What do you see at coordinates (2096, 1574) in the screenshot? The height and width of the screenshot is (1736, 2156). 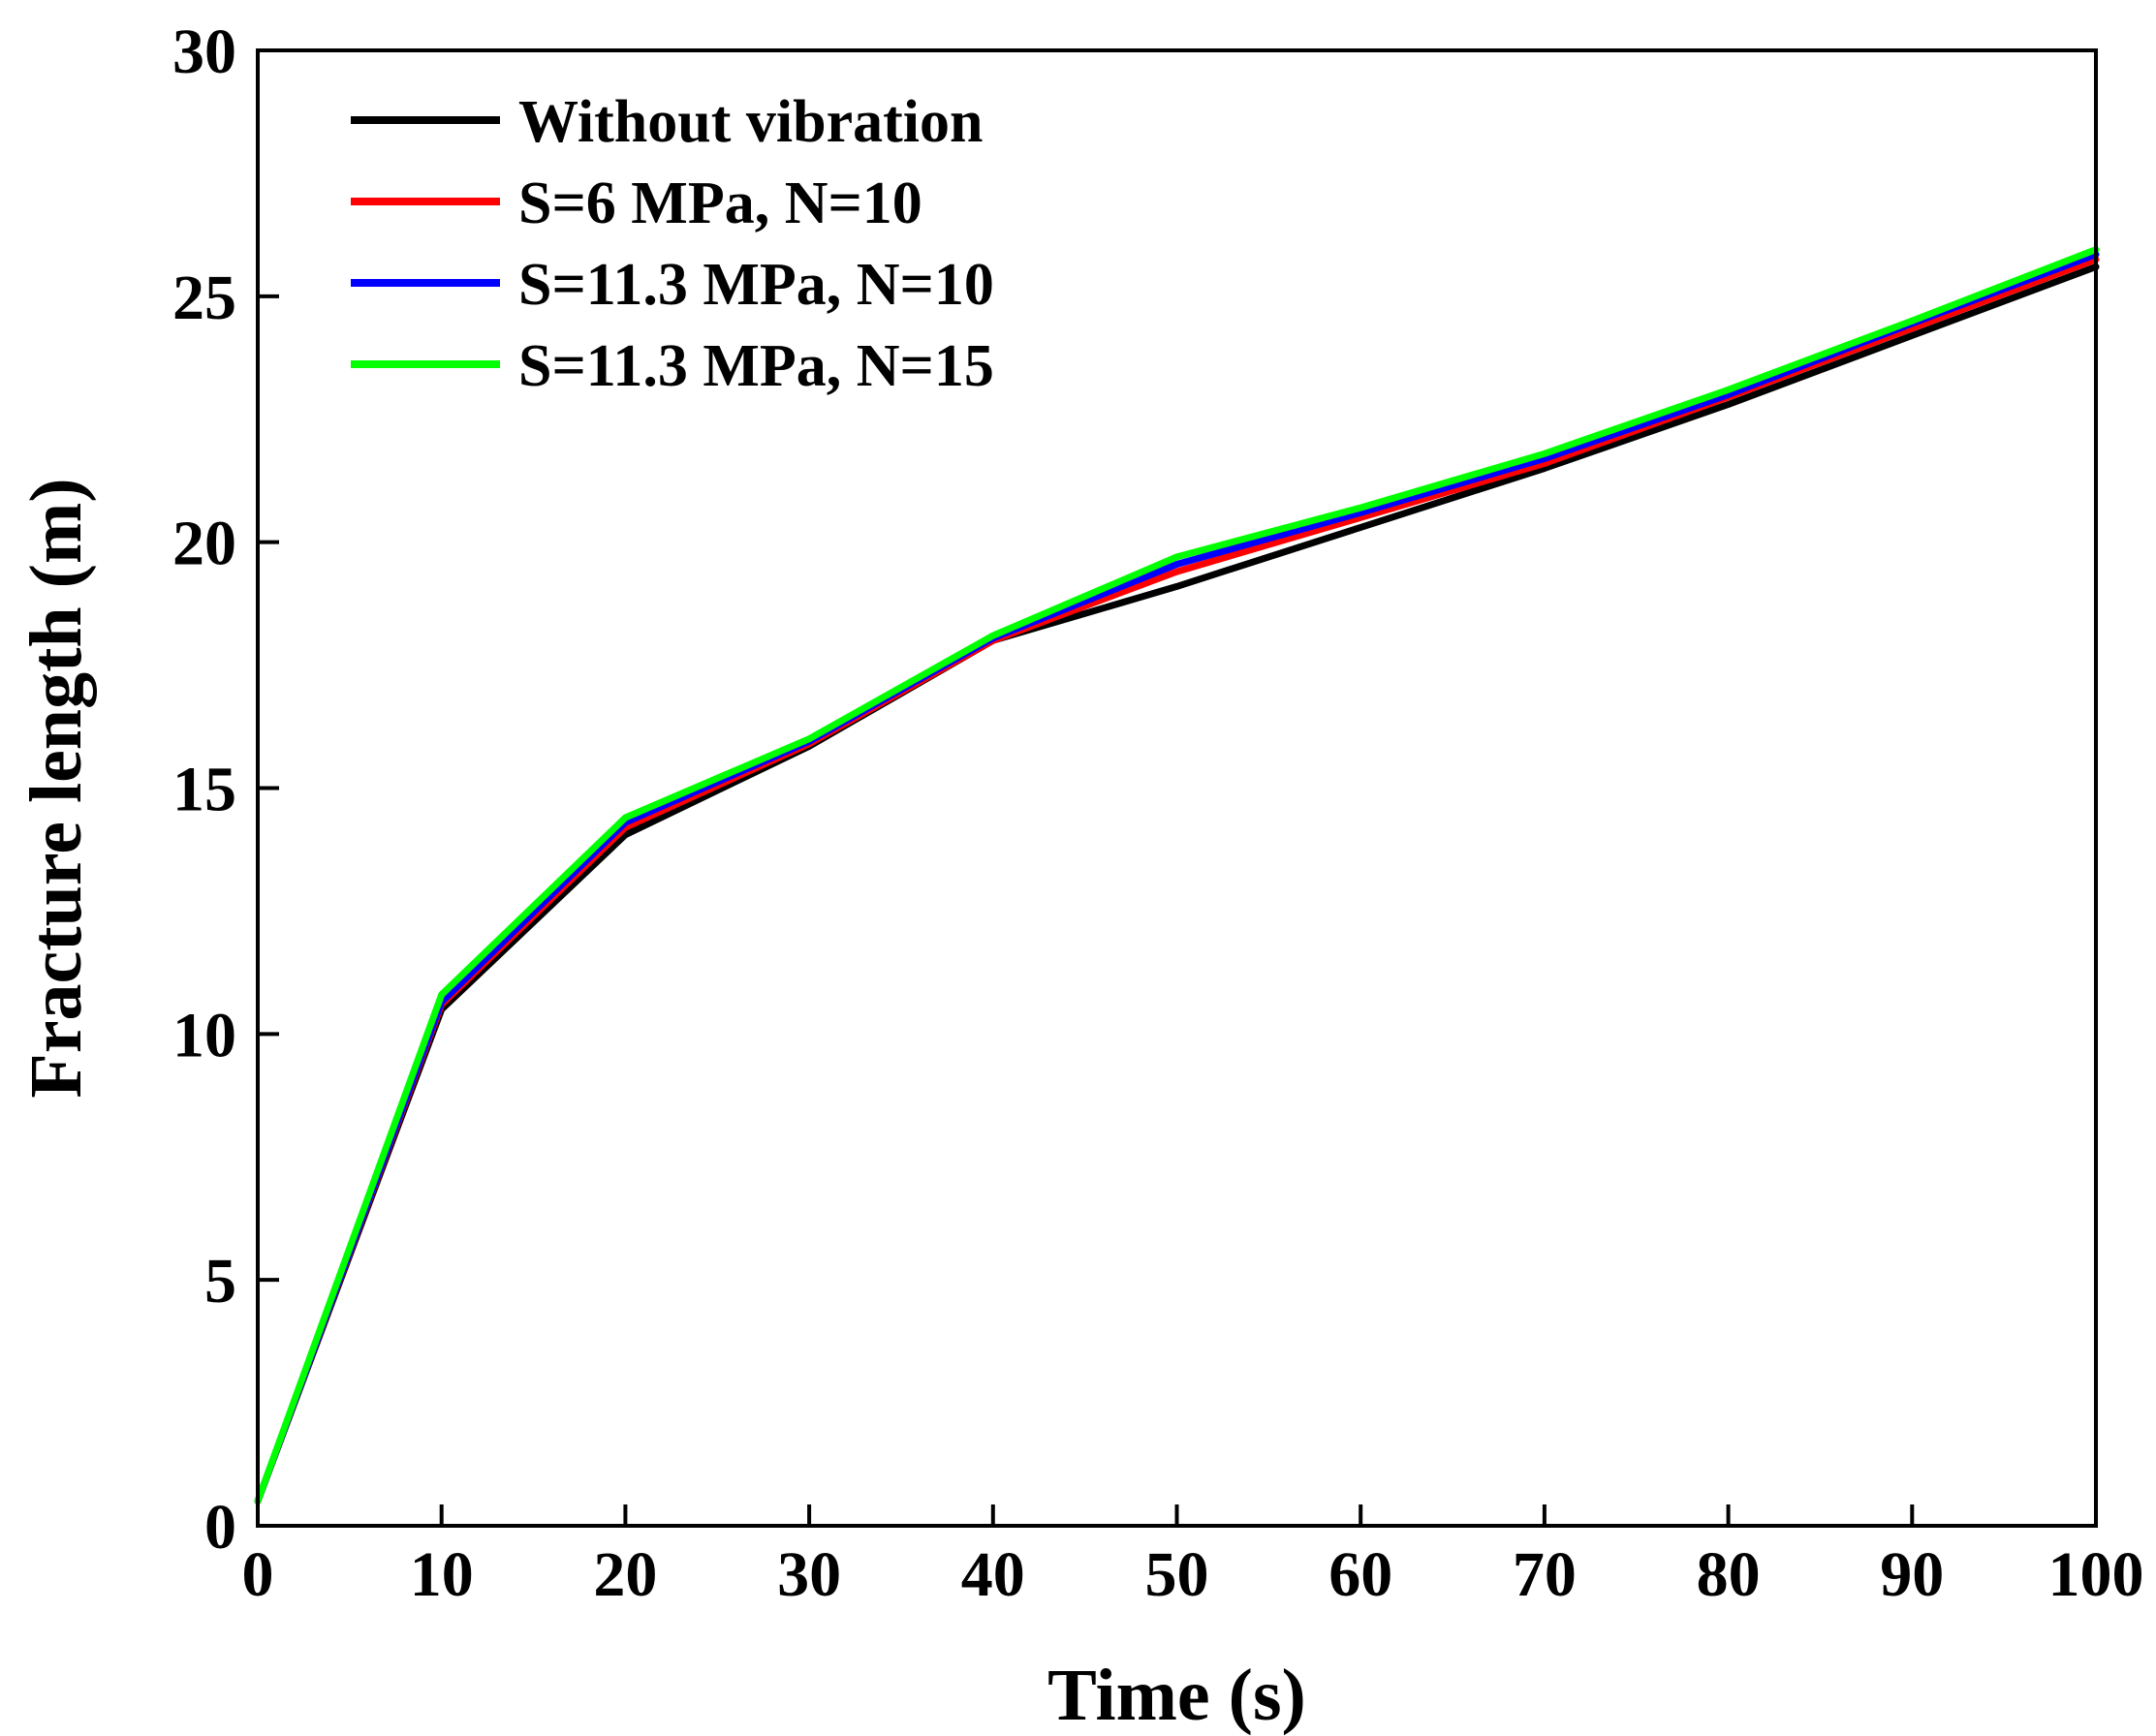 I see `x-tick-label: 100` at bounding box center [2096, 1574].